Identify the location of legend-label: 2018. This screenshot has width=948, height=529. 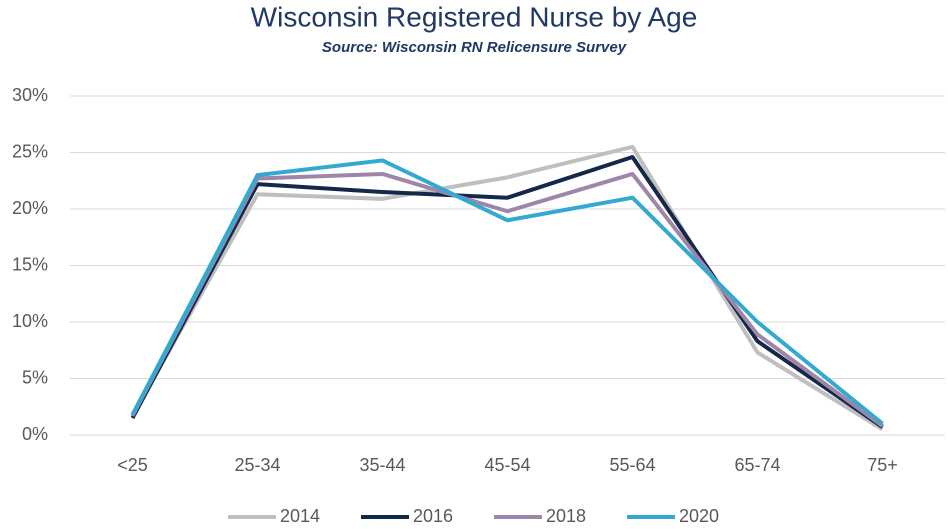
(566, 516).